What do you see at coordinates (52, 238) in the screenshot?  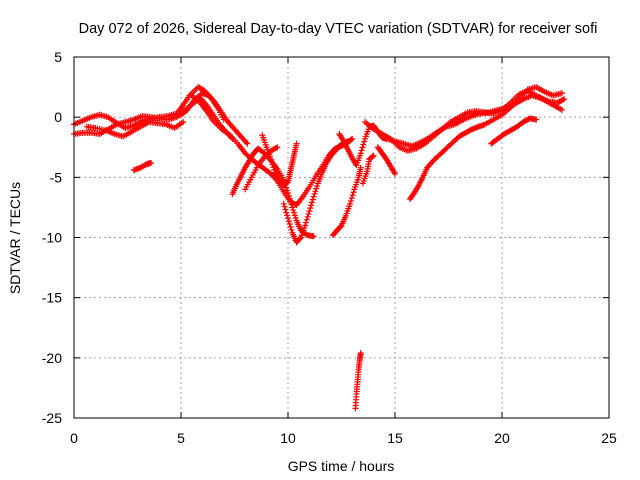 I see `y-tick-label: -10` at bounding box center [52, 238].